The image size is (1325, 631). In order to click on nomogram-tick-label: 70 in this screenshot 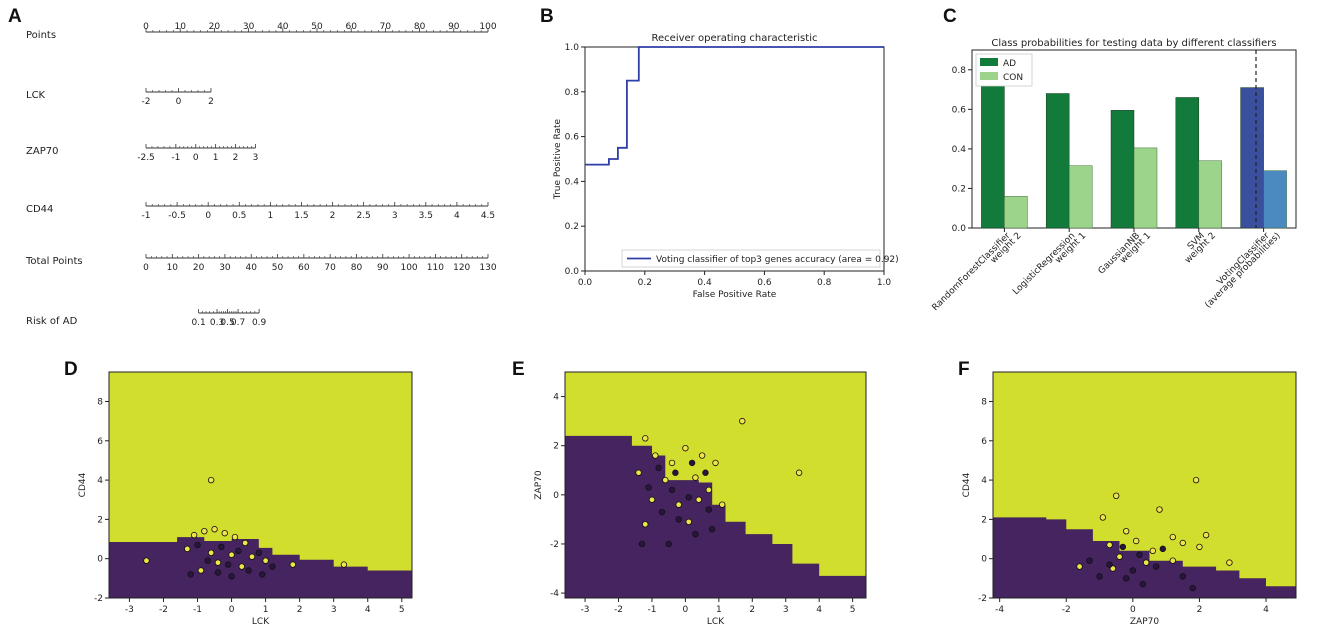, I will do `click(330, 268)`.